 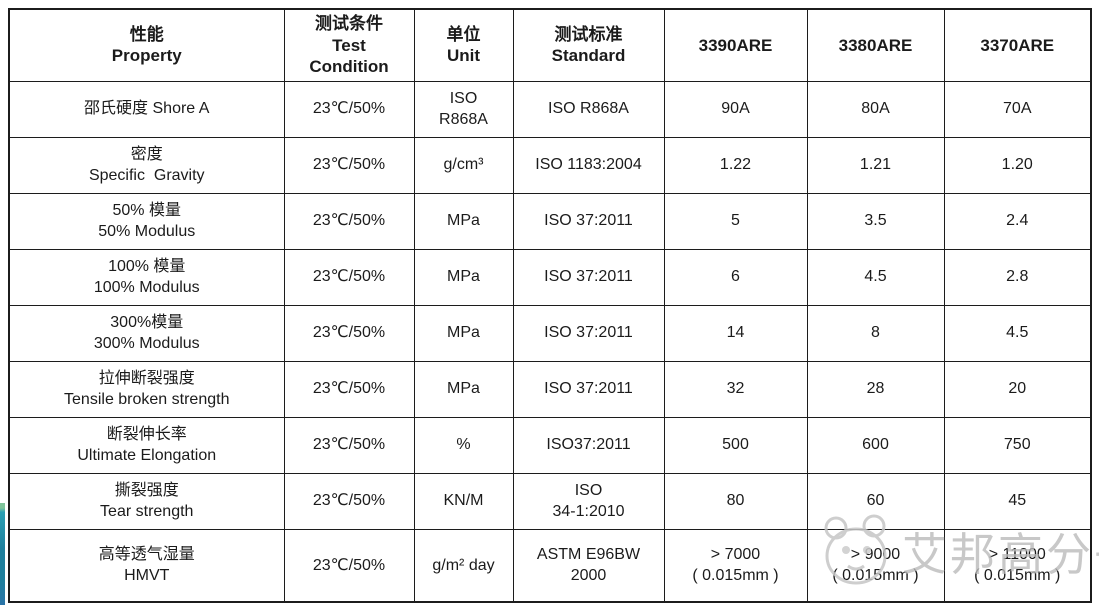 I want to click on cell-text: 70A, so click(x=1017, y=109).